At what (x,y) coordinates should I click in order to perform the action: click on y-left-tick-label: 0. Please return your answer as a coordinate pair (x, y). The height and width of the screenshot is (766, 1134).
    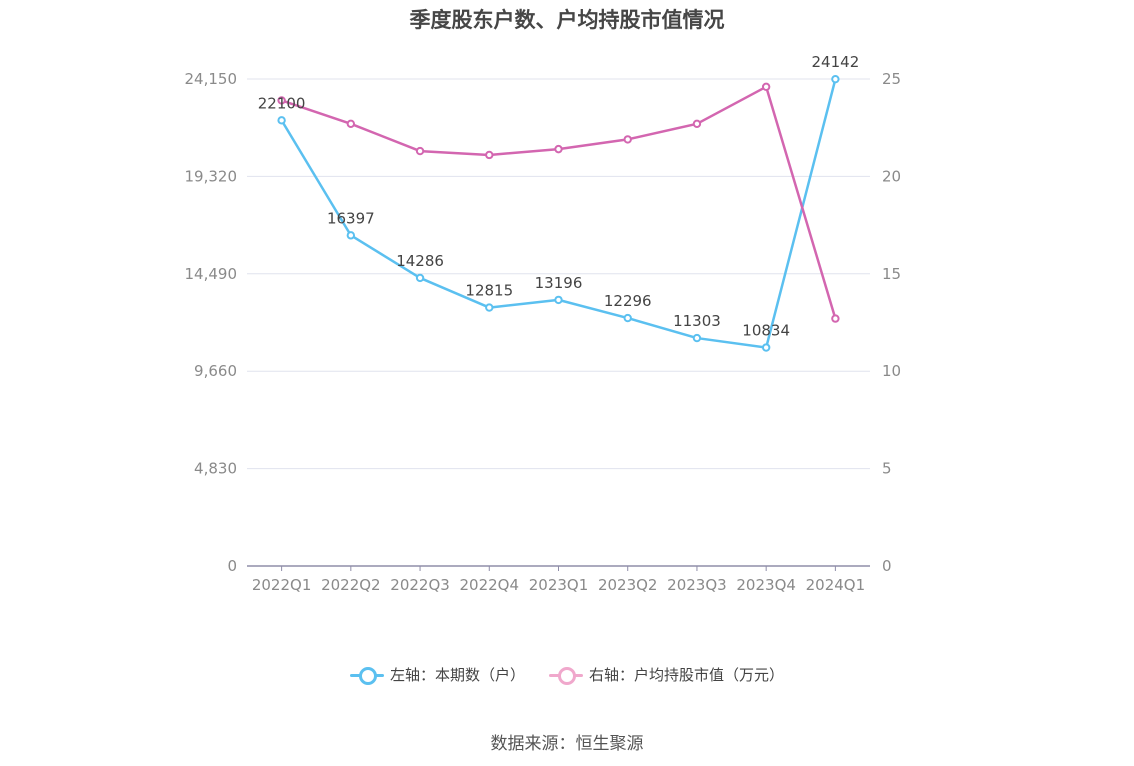
    Looking at the image, I should click on (232, 566).